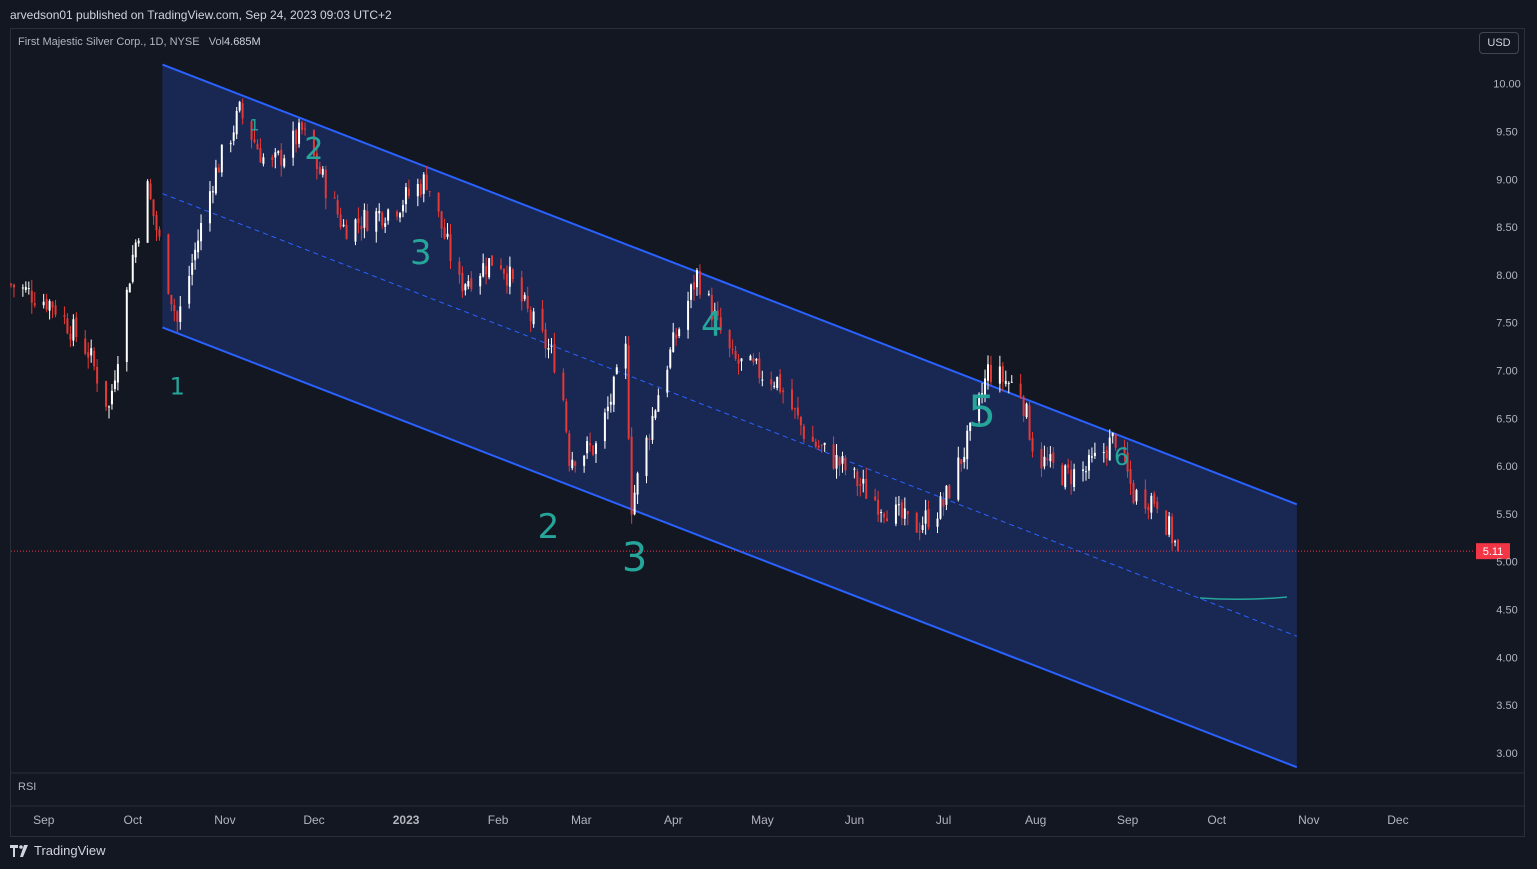  What do you see at coordinates (762, 820) in the screenshot?
I see `x-tick-label: May` at bounding box center [762, 820].